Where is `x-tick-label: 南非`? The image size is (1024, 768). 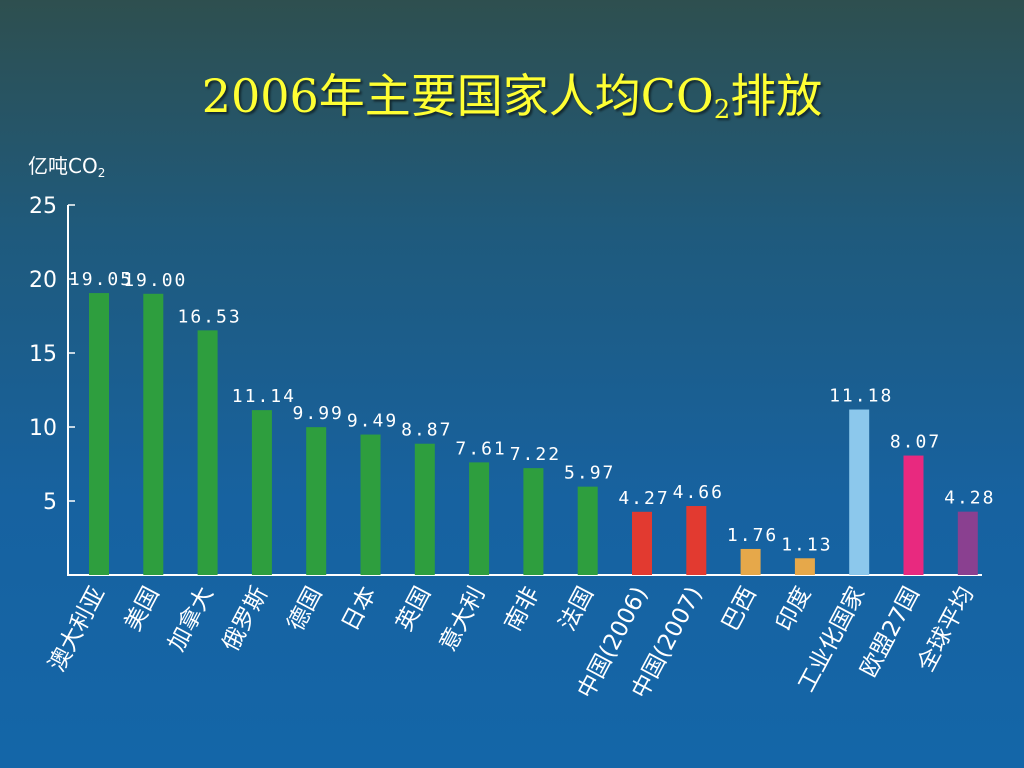 x-tick-label: 南非 is located at coordinates (522, 609).